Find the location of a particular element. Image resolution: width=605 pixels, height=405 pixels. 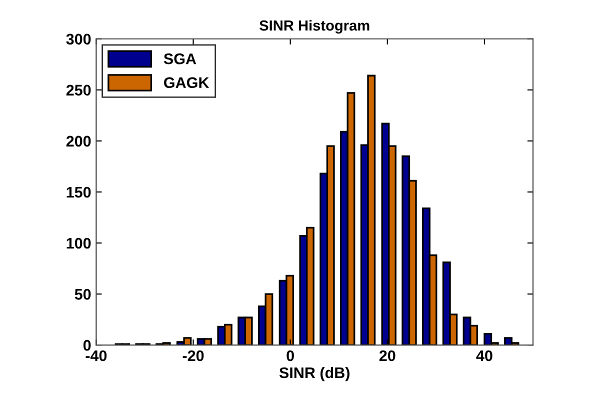

chart-title: SINR Histogram is located at coordinates (315, 27).